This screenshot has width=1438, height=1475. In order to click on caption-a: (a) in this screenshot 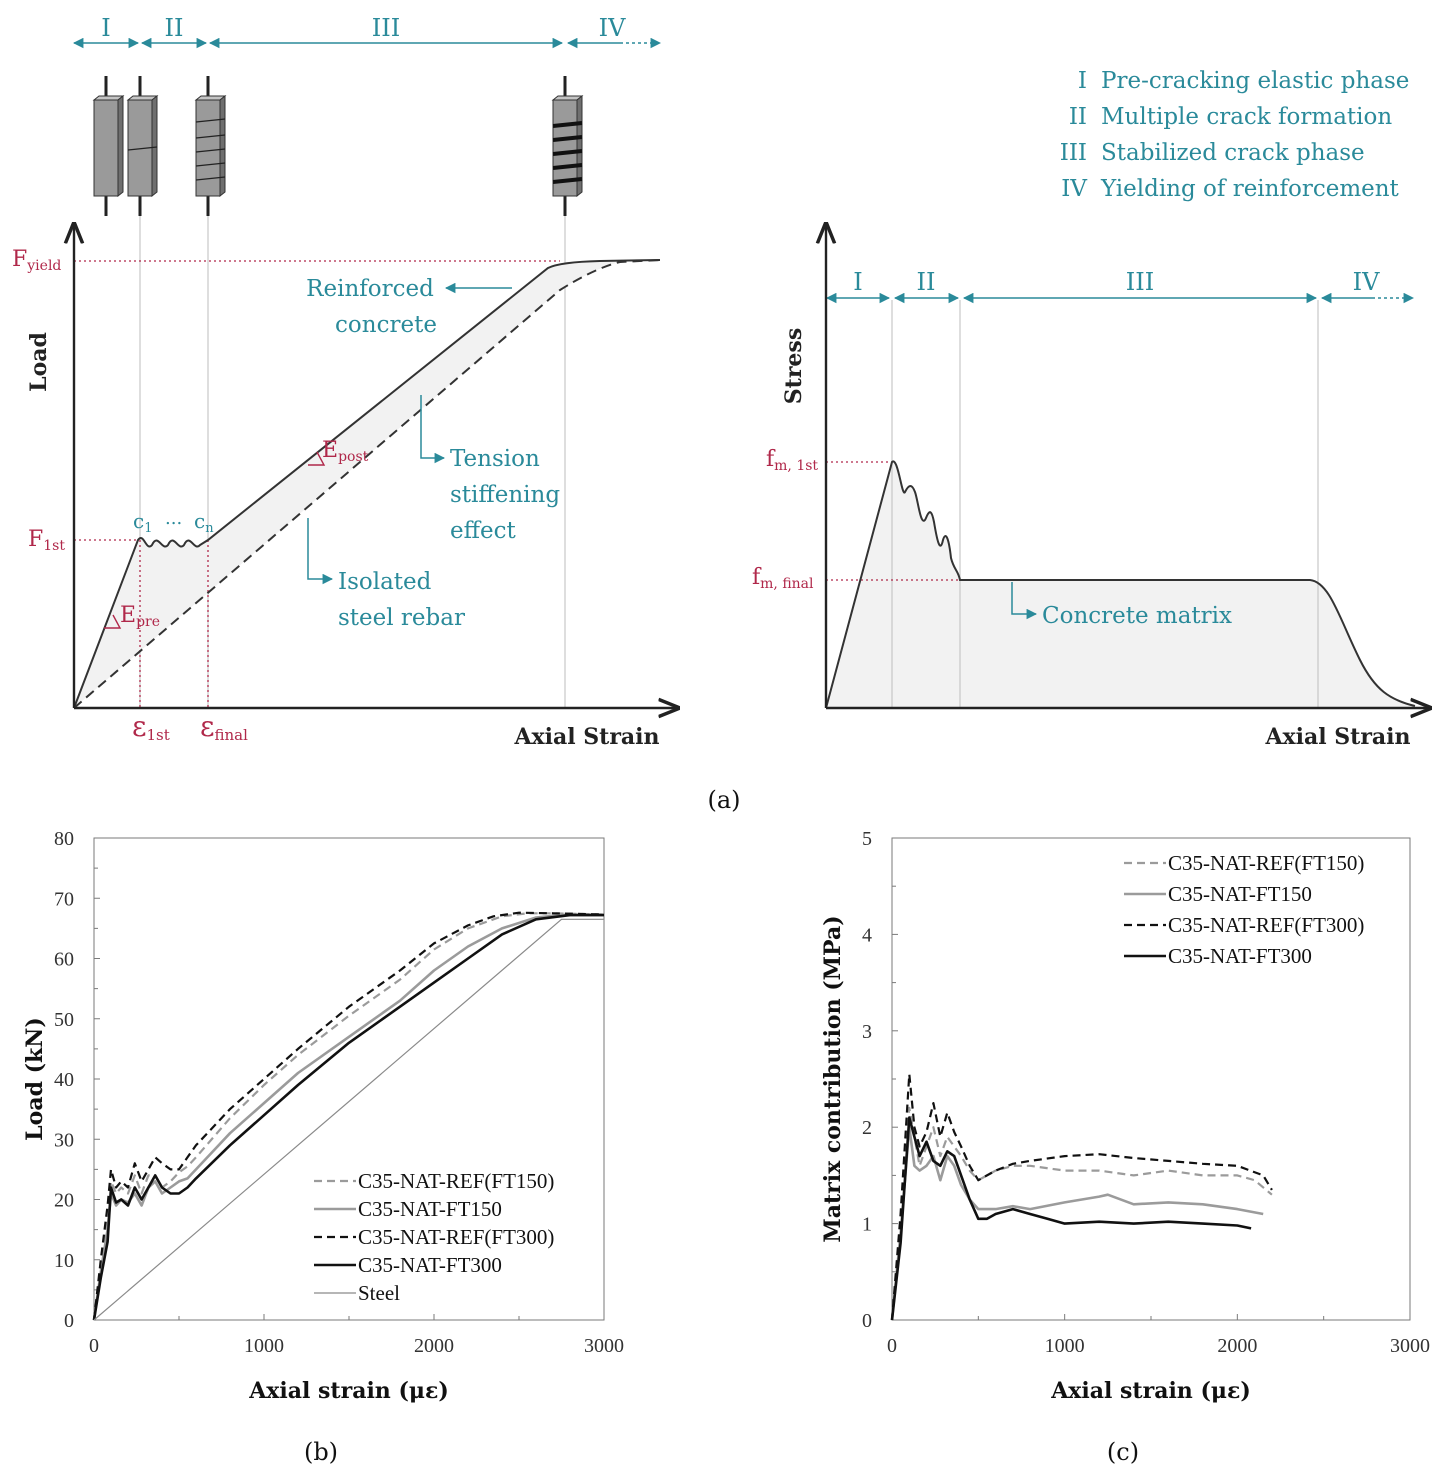, I will do `click(723, 800)`.